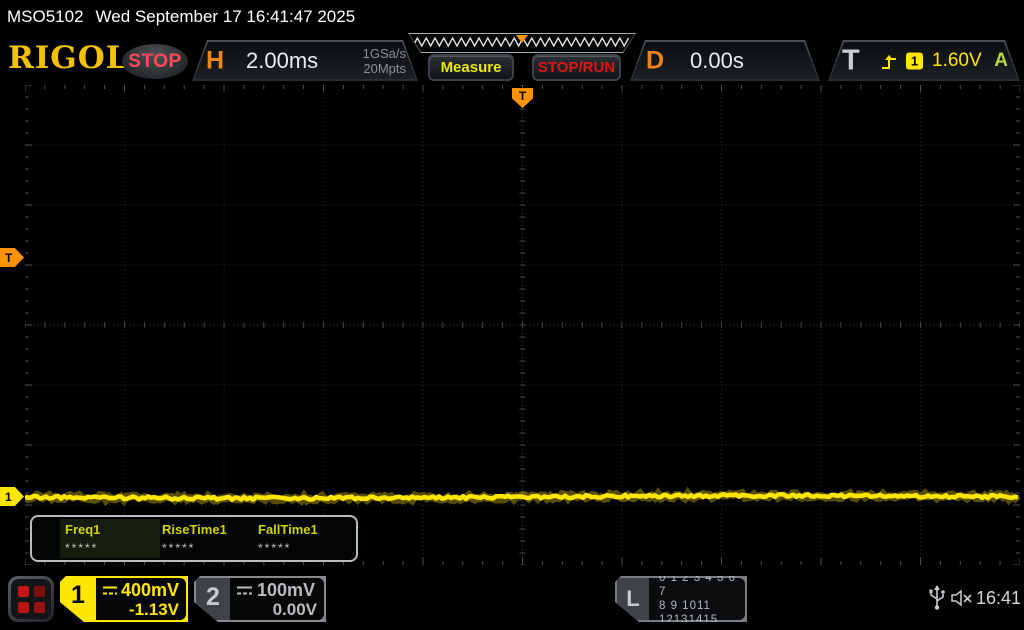  Describe the element at coordinates (210, 538) in the screenshot. I see `measurement-item-risetime1: RiseTime1 *****` at that location.